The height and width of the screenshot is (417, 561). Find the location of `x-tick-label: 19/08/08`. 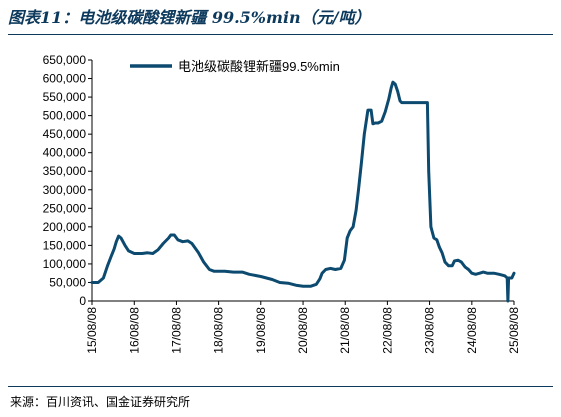

x-tick-label: 19/08/08 is located at coordinates (261, 330).